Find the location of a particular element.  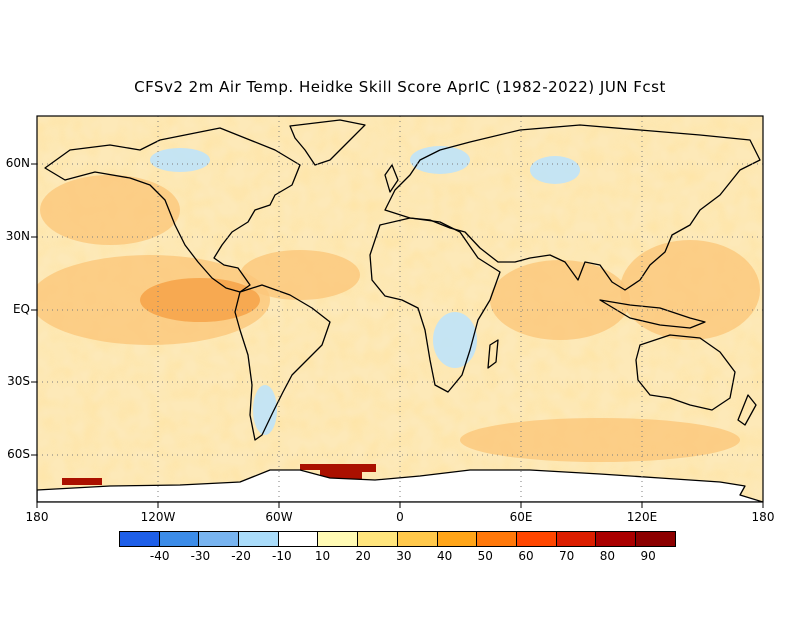

colorbar-tick-label: 10 is located at coordinates (322, 556).